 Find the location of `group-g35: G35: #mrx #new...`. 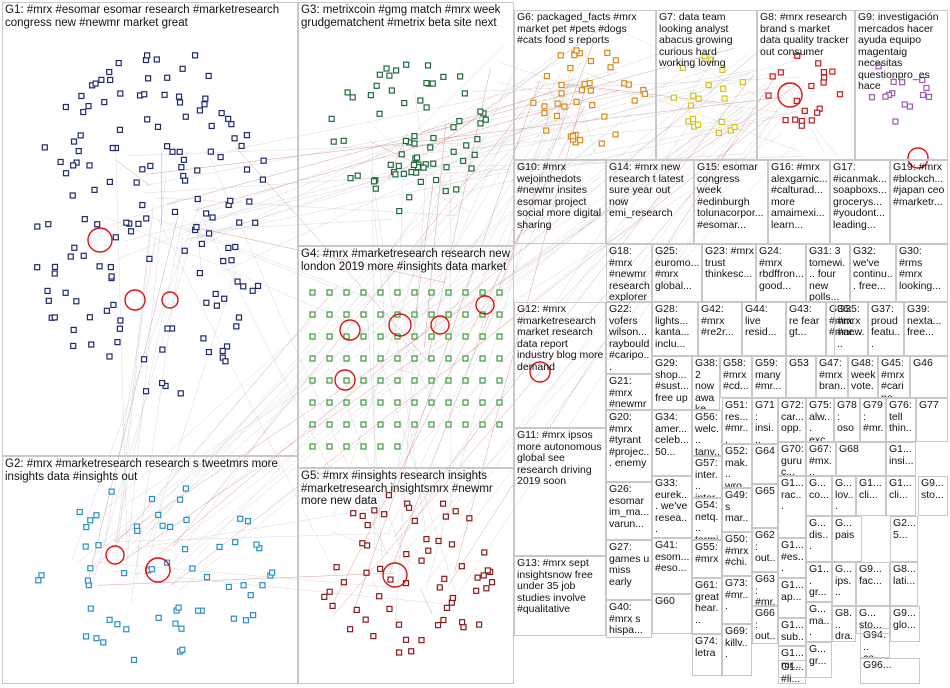

group-g35: G35: #mrx #new... is located at coordinates (851, 329).